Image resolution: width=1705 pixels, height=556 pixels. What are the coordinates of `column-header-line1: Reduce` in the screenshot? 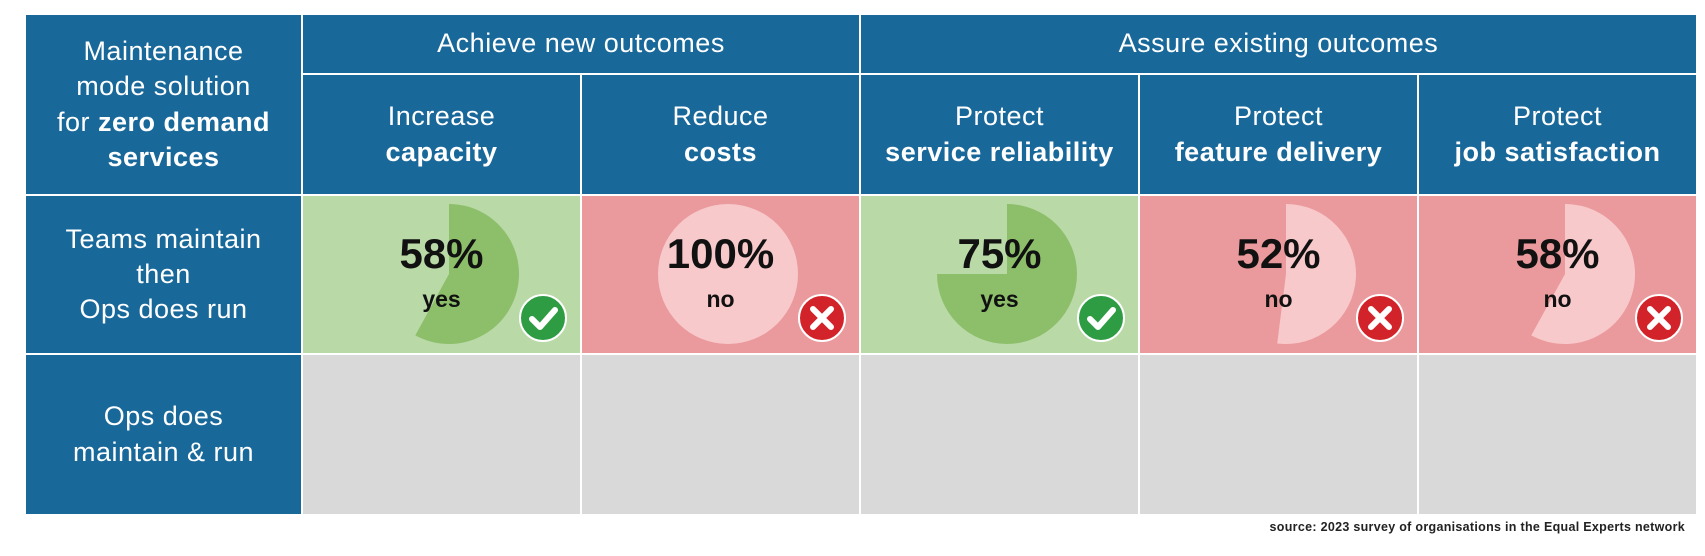 It's located at (720, 116).